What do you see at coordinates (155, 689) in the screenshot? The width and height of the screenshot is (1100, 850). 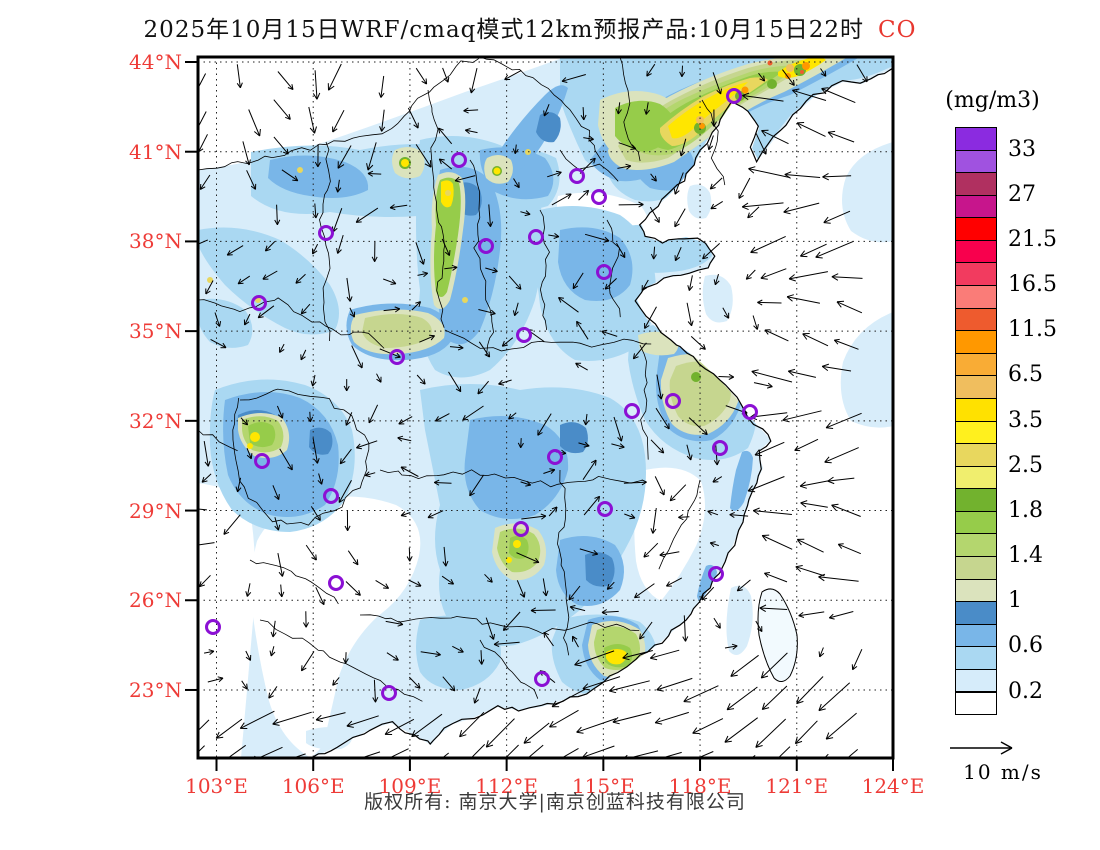 I see `lat-label: 23°N` at bounding box center [155, 689].